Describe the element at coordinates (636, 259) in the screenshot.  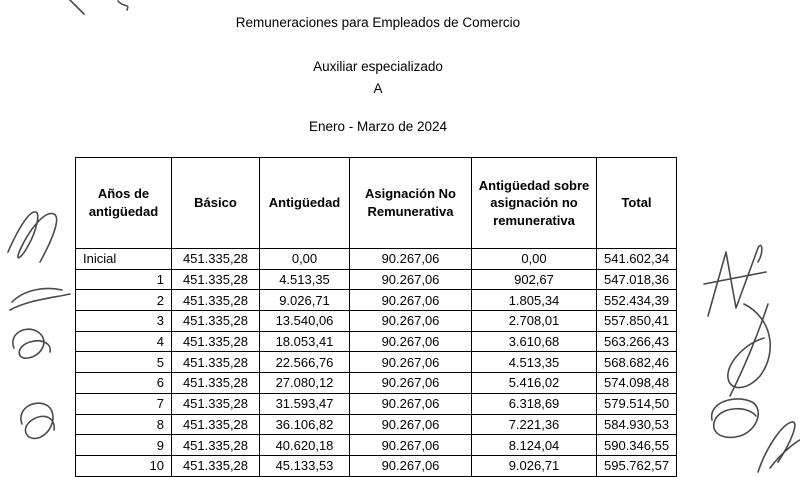
I see `table-cell: 541.602,34` at that location.